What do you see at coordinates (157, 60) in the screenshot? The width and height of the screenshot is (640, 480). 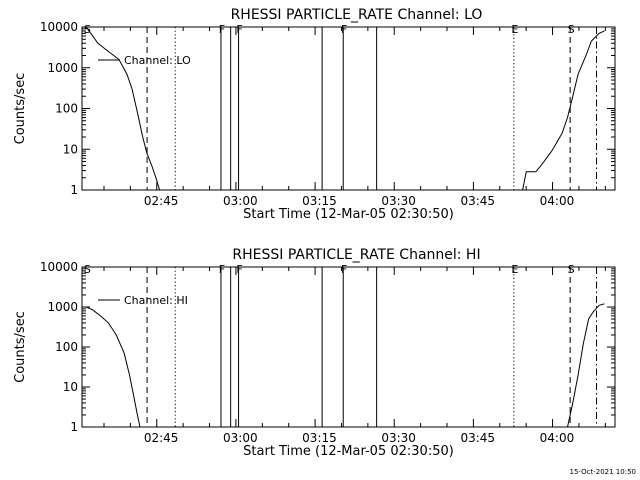 I see `legend-label: Channel: LO` at bounding box center [157, 60].